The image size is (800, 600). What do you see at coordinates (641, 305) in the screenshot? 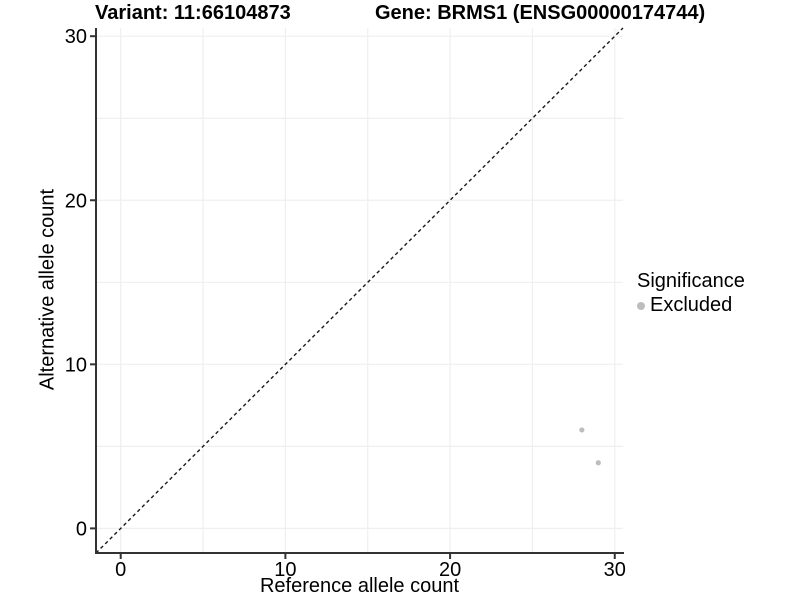
I see `legend-point-icon` at bounding box center [641, 305].